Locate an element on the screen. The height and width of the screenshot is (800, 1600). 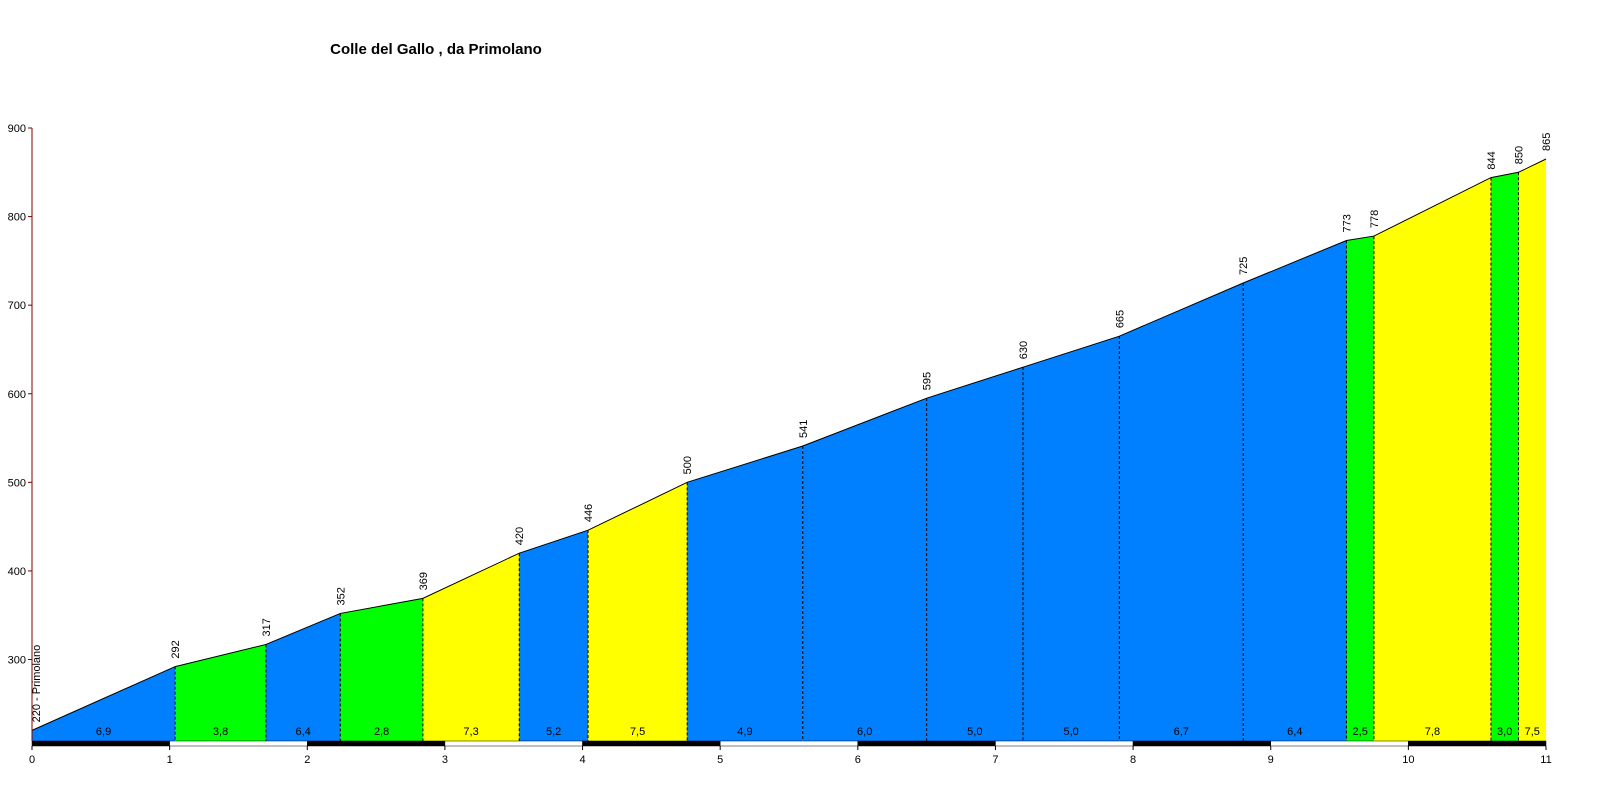
y-tick-label: 800 is located at coordinates (17, 218).